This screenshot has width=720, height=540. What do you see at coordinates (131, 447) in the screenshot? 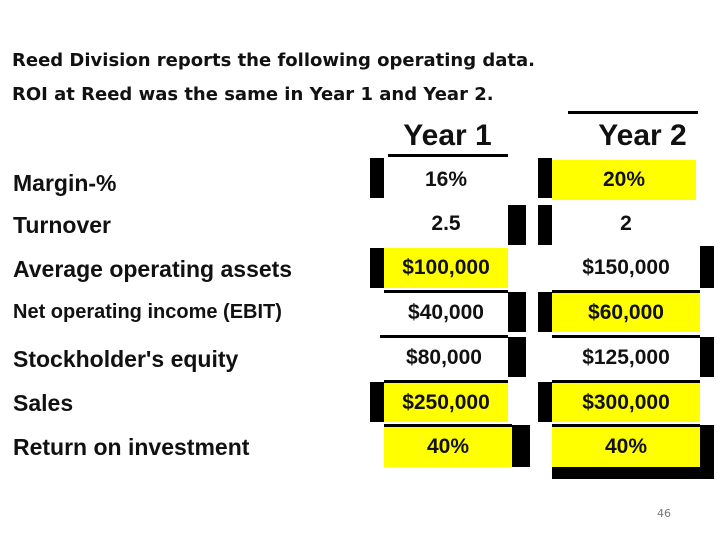
I see `row-label-return-on-investment: Return on investment` at bounding box center [131, 447].